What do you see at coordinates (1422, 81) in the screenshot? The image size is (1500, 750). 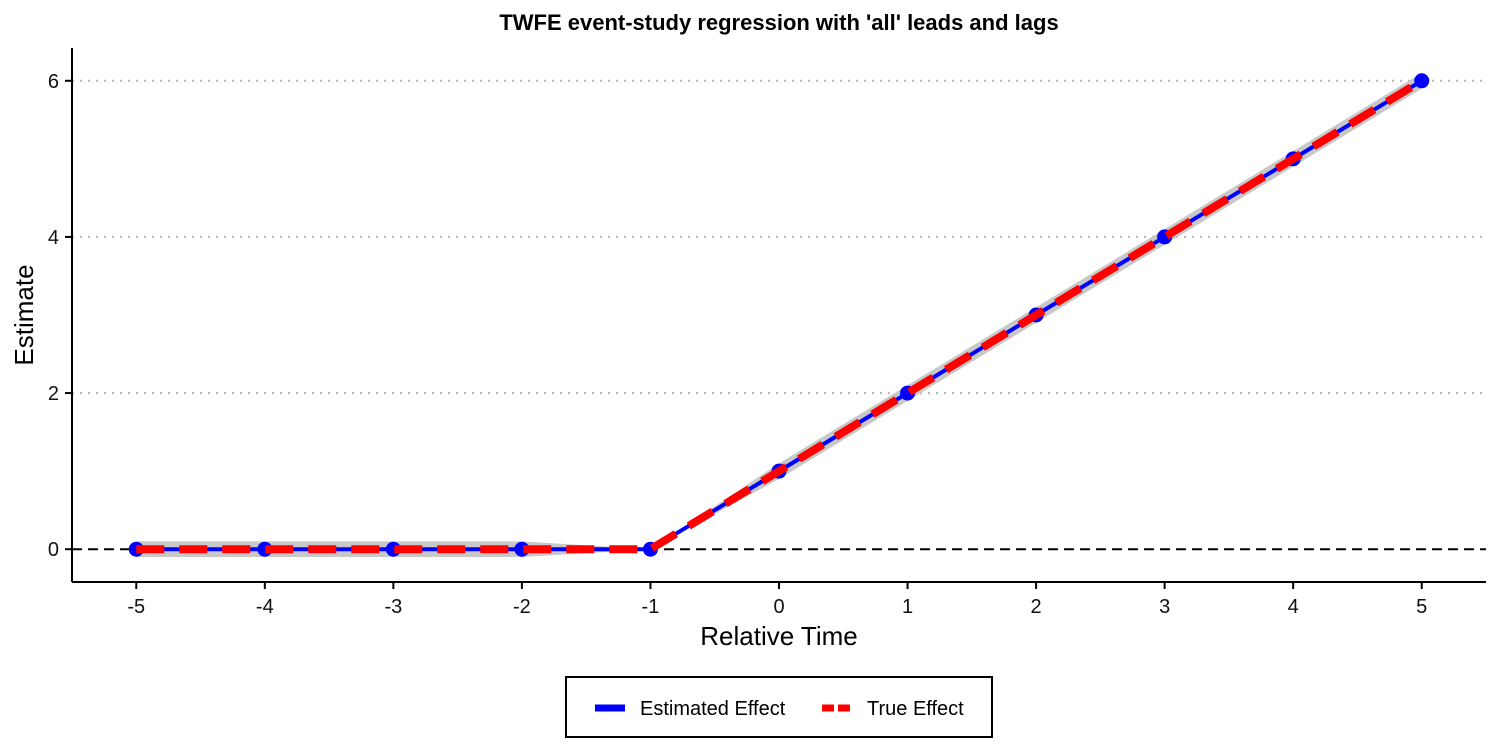 I see `point-estimated-effect` at bounding box center [1422, 81].